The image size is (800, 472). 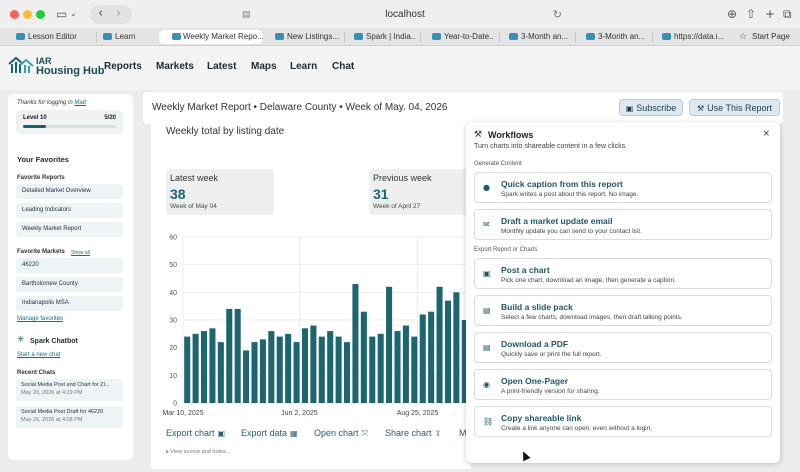 I want to click on open-chart-button: Open chart ⤧, so click(x=341, y=433).